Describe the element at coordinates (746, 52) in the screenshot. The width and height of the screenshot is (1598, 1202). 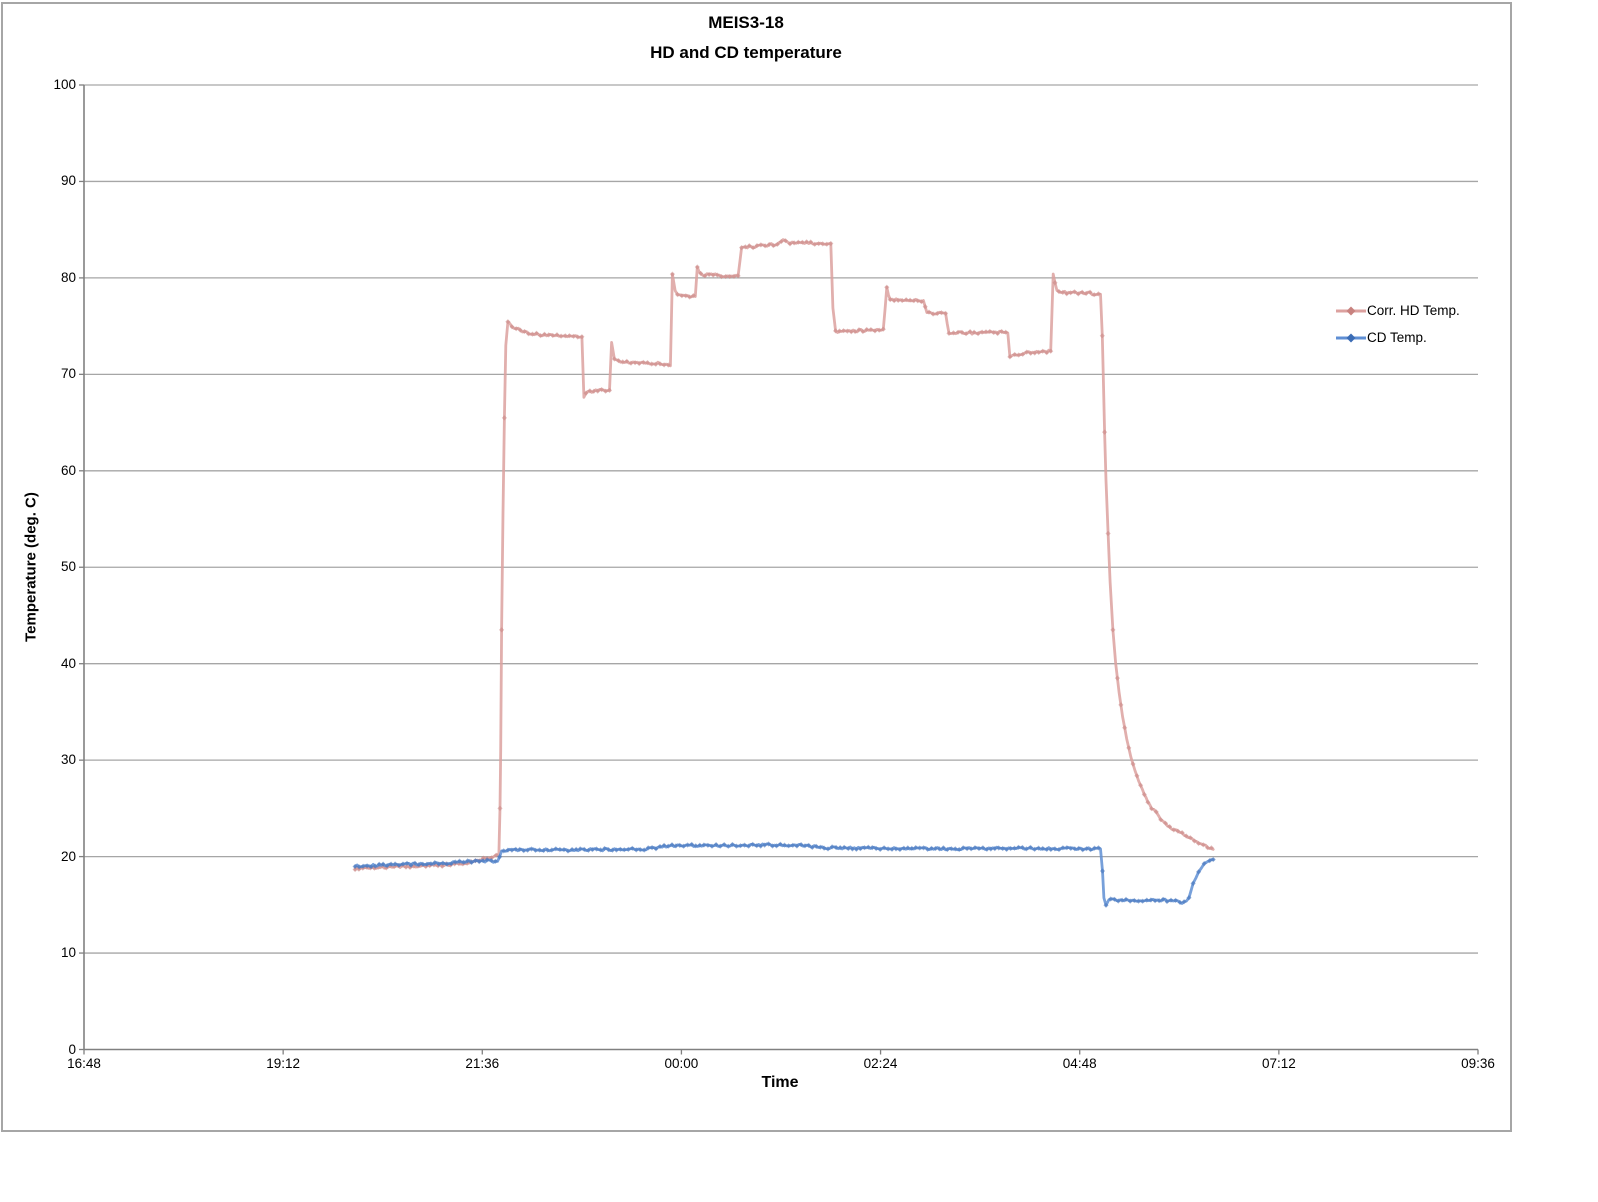
I see `chart-subtitle: HD and CD temperature` at that location.